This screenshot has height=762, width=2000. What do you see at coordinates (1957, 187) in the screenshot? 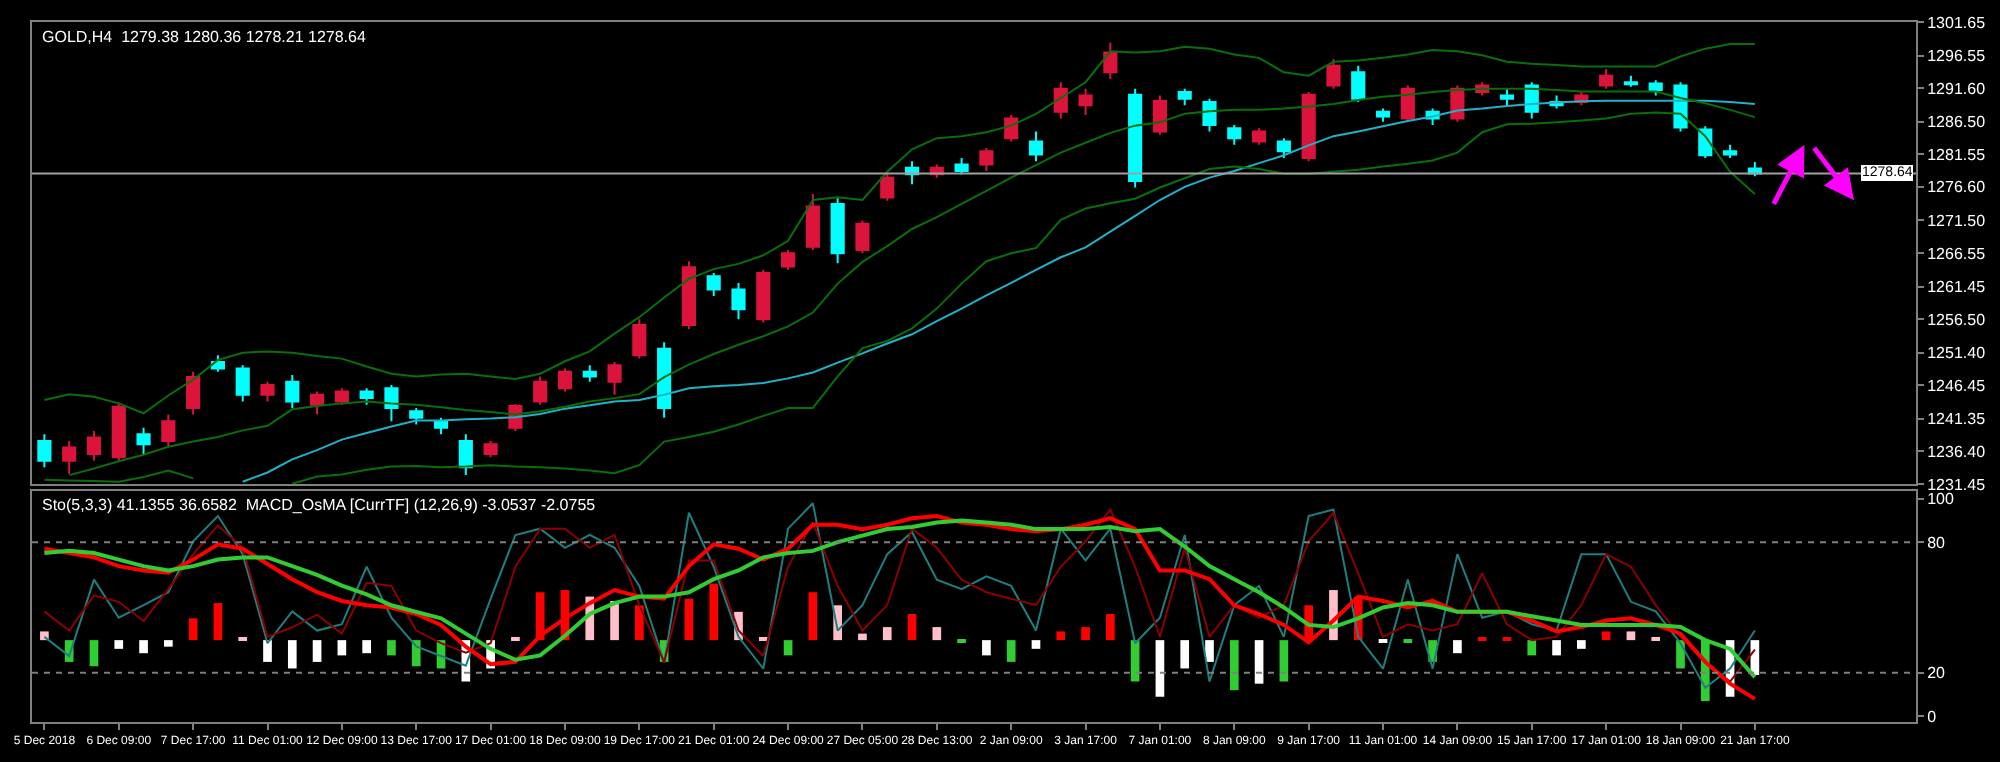
I see `y-tick-label: 1276.60` at bounding box center [1957, 187].